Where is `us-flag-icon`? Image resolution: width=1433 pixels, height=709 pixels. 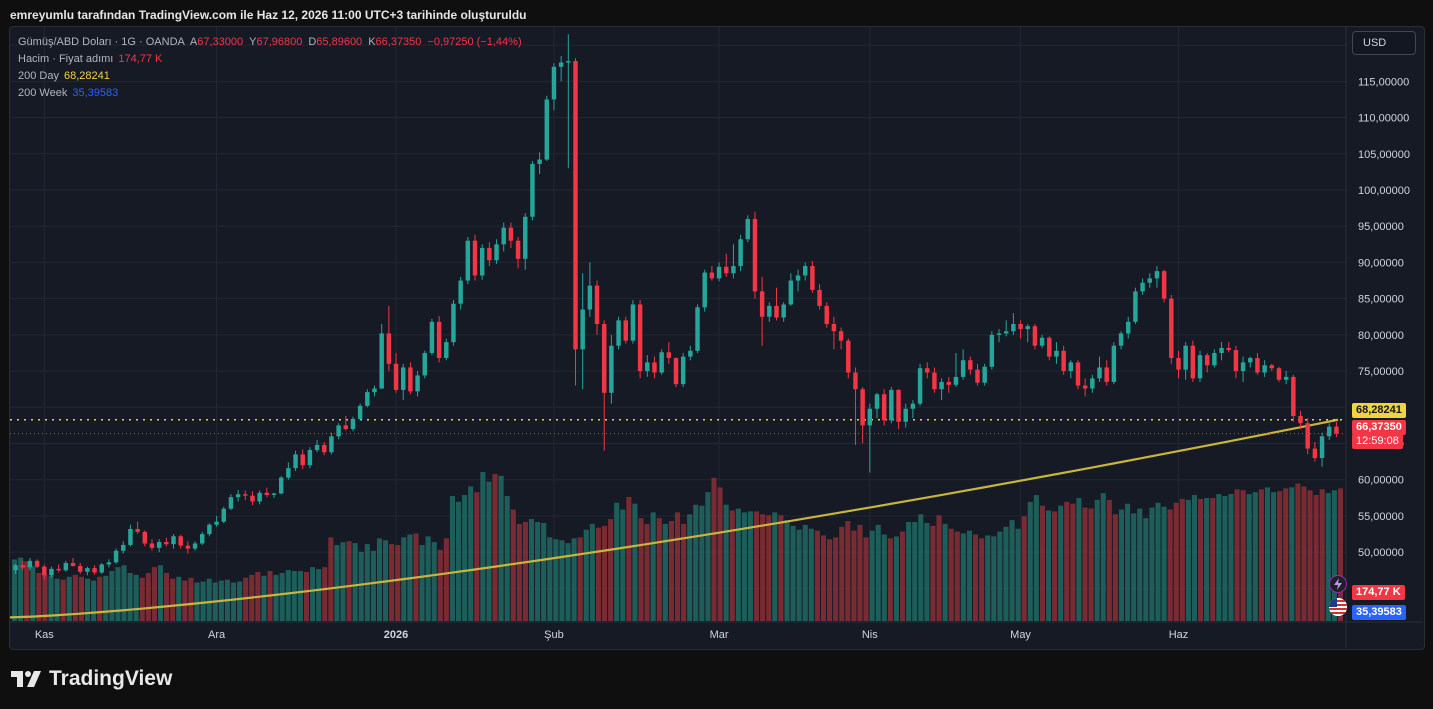
us-flag-icon is located at coordinates (1338, 607).